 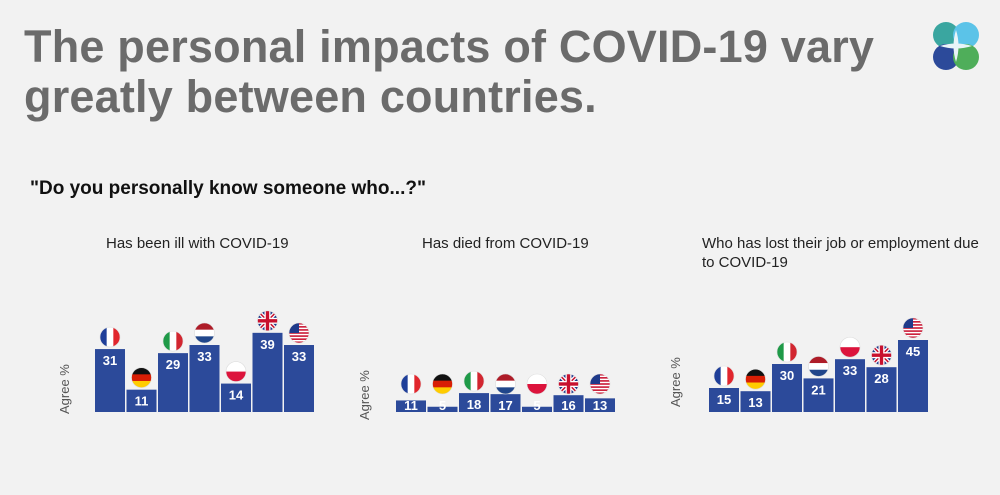 I want to click on data-label: 30, so click(x=787, y=375).